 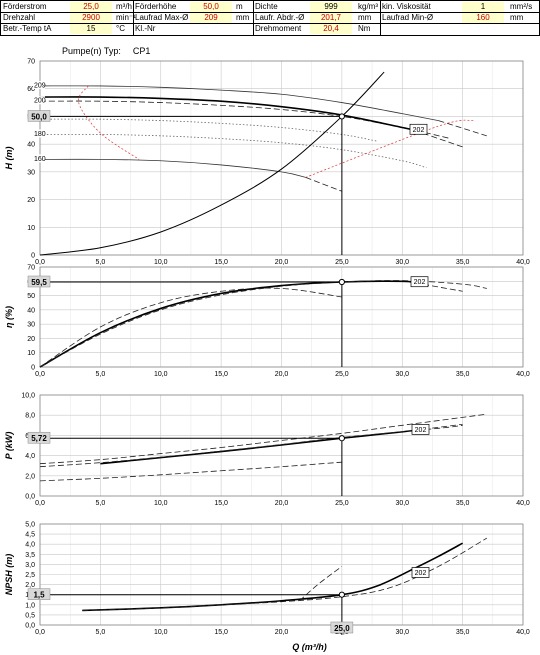 I want to click on header-label: Drehzahl, so click(x=19, y=17).